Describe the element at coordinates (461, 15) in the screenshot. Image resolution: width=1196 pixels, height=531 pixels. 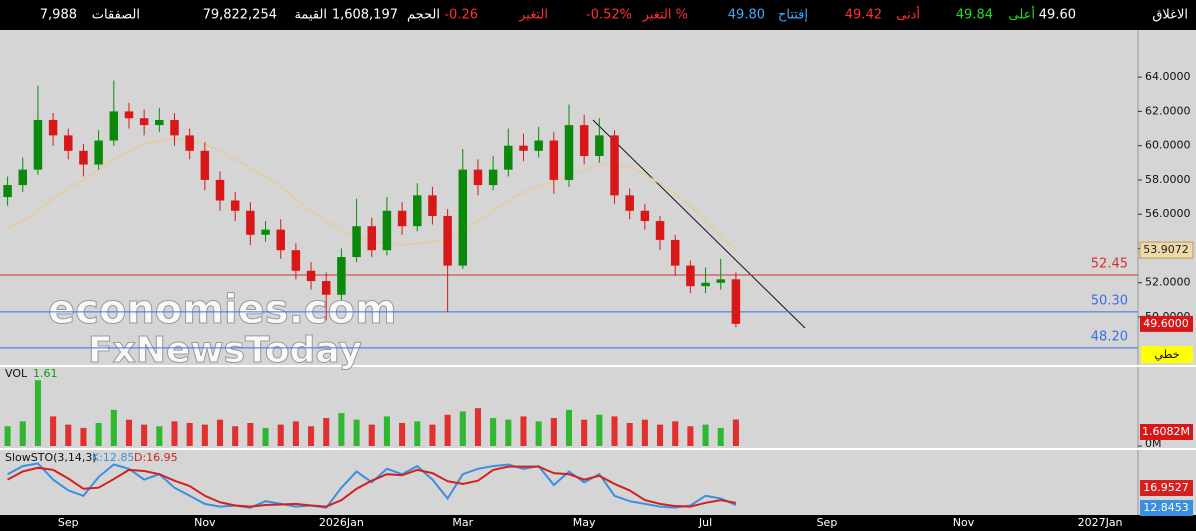
I see `header-value: -0.26` at that location.